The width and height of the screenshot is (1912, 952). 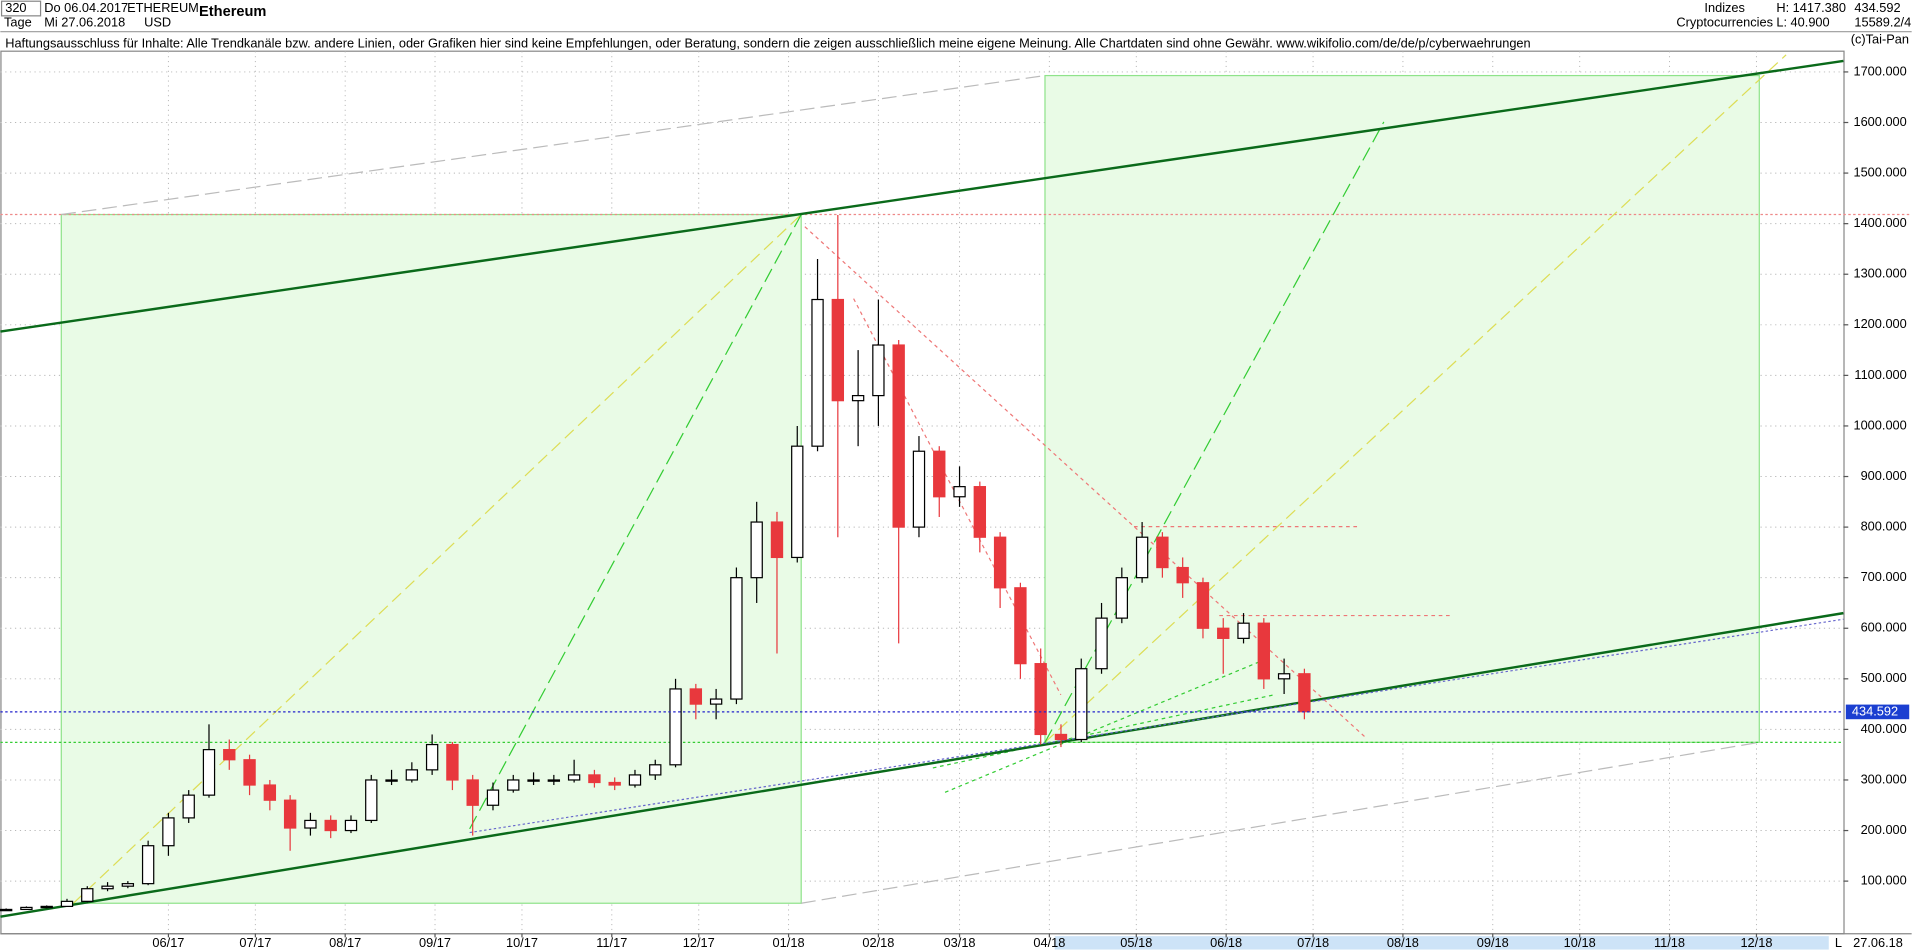 I want to click on x-tick-label: 05/18, so click(x=1136, y=942).